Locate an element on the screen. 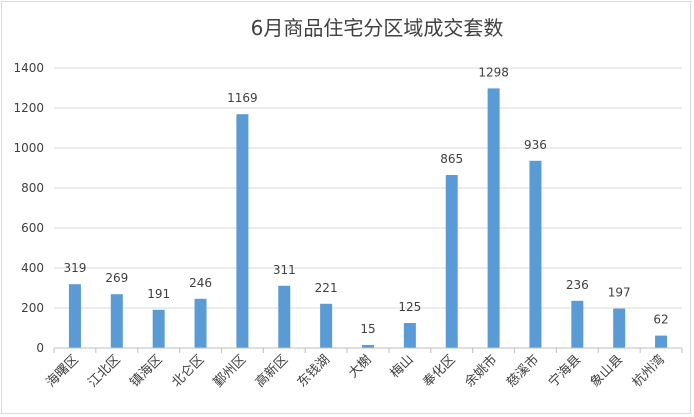 The image size is (694, 417). data-label: 236 is located at coordinates (577, 285).